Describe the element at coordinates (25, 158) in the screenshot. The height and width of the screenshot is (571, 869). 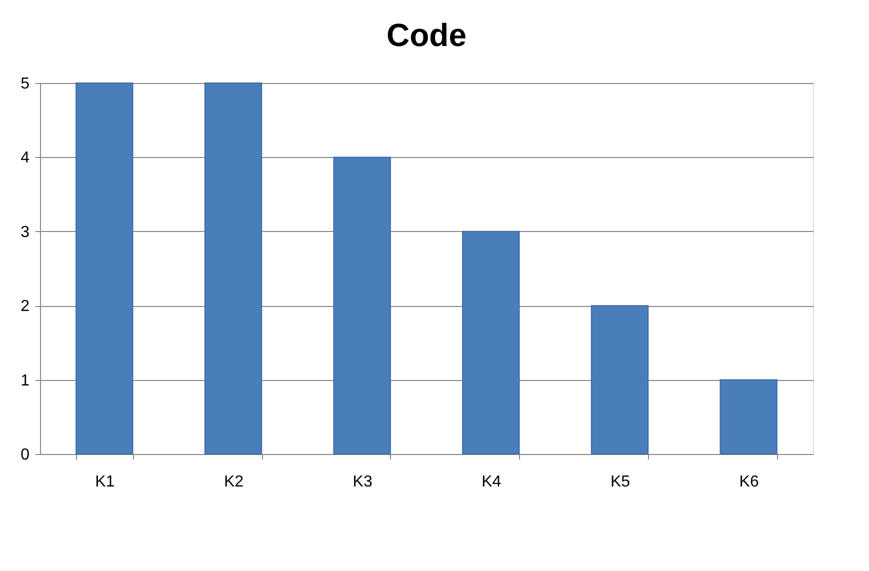
I see `y-tick-label: 4` at that location.